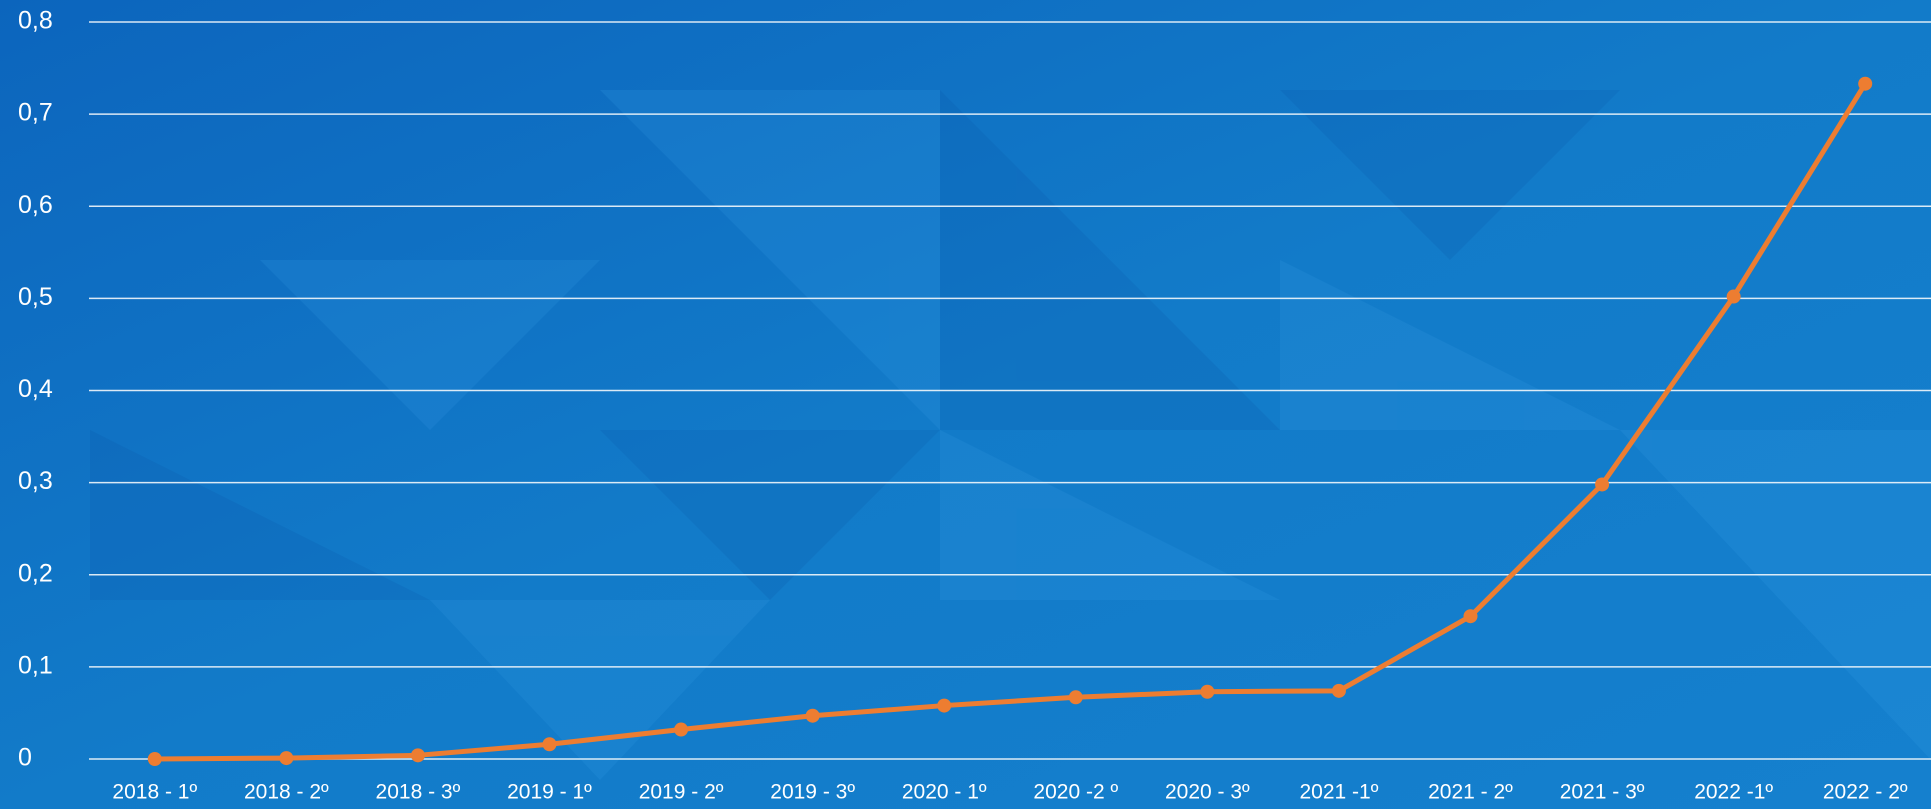 The image size is (1931, 809). Describe the element at coordinates (1865, 792) in the screenshot. I see `x-tick-label: 2022 - 2º` at that location.